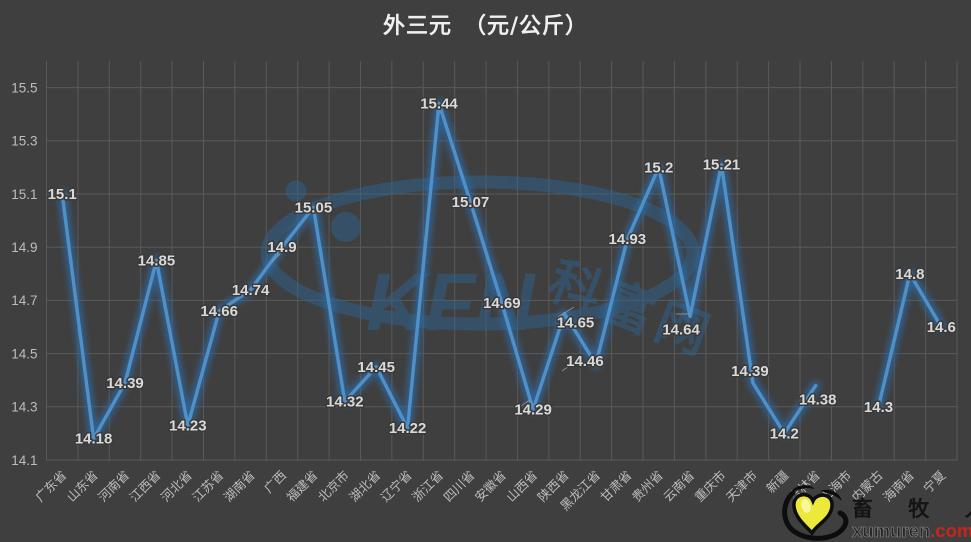 The height and width of the screenshot is (542, 971). Describe the element at coordinates (176, 486) in the screenshot. I see `x-axis-category-label: 河北省` at that location.